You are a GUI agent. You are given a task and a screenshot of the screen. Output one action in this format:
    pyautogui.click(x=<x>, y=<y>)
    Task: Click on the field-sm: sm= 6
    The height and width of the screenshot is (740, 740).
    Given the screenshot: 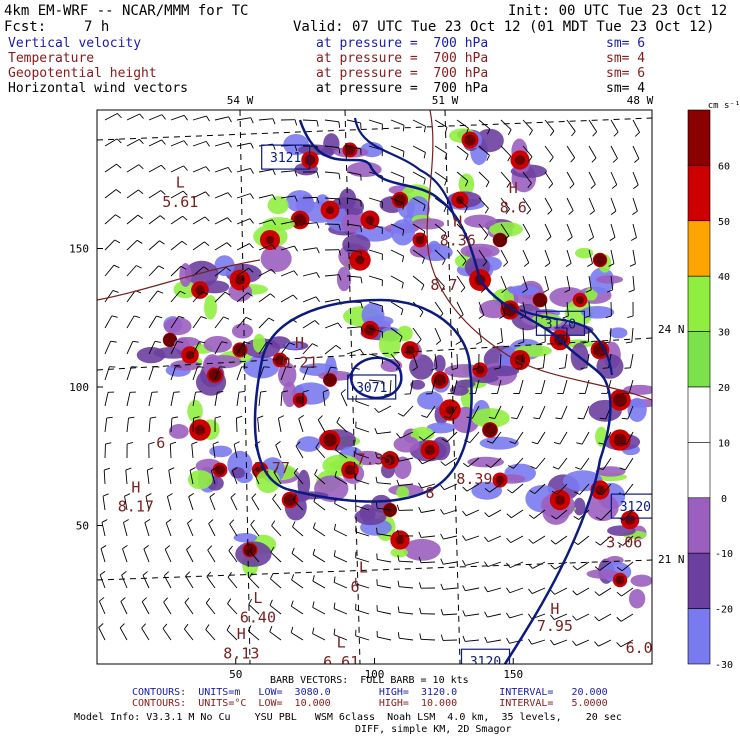 What is the action you would take?
    pyautogui.click(x=626, y=73)
    